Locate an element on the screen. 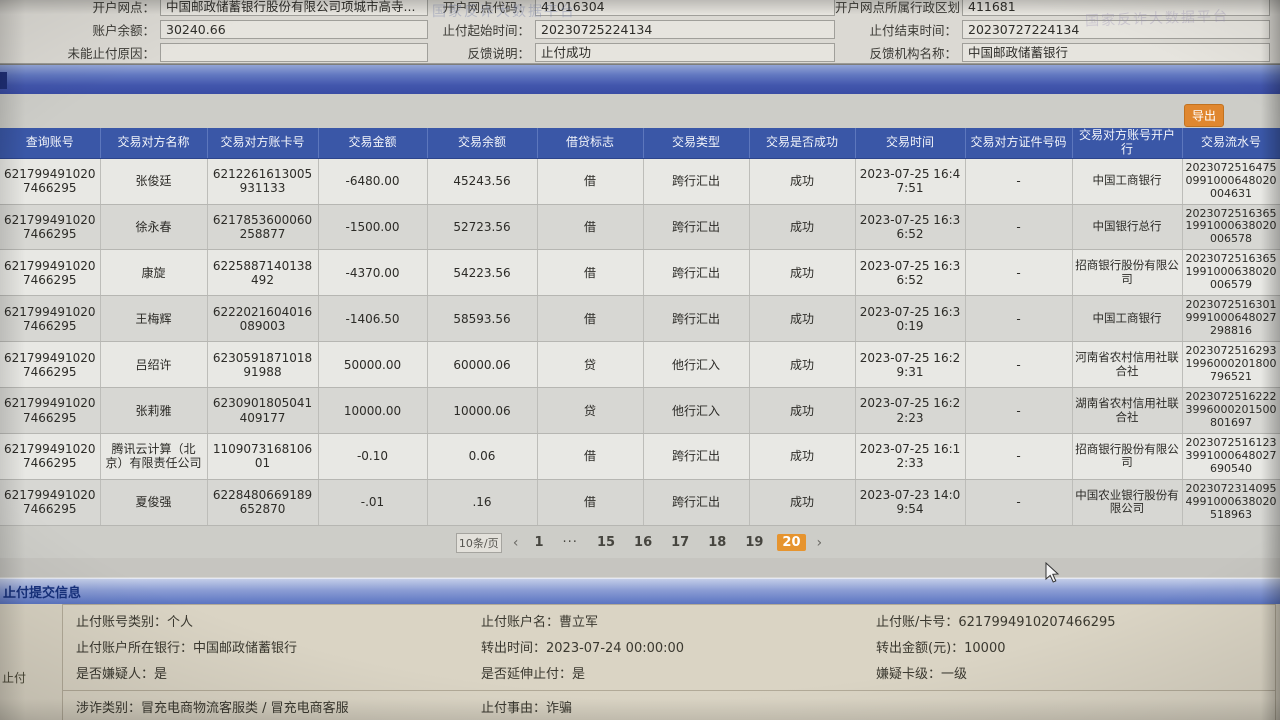 The image size is (1280, 720). branch-region-code-value: 411681 is located at coordinates (1116, 8).